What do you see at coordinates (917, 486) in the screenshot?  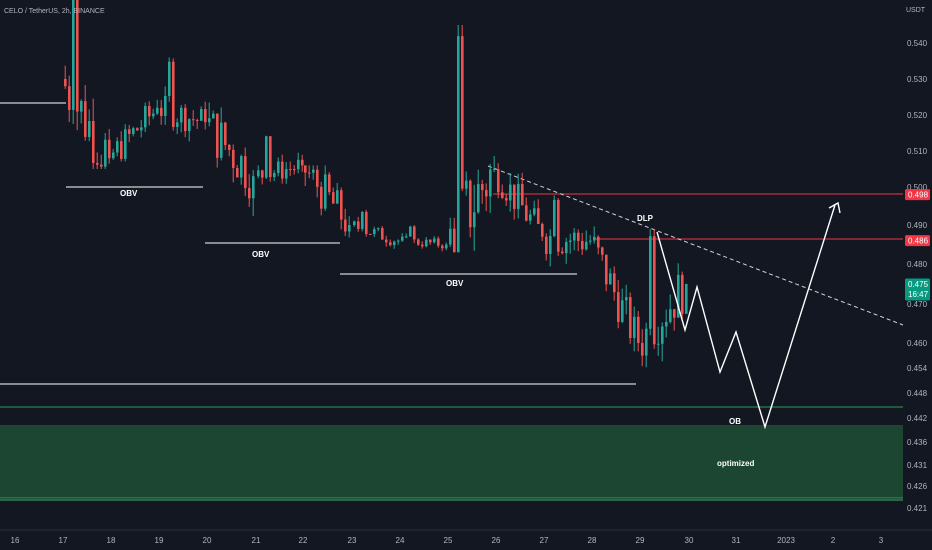 I see `y-tick-label: 0.426` at bounding box center [917, 486].